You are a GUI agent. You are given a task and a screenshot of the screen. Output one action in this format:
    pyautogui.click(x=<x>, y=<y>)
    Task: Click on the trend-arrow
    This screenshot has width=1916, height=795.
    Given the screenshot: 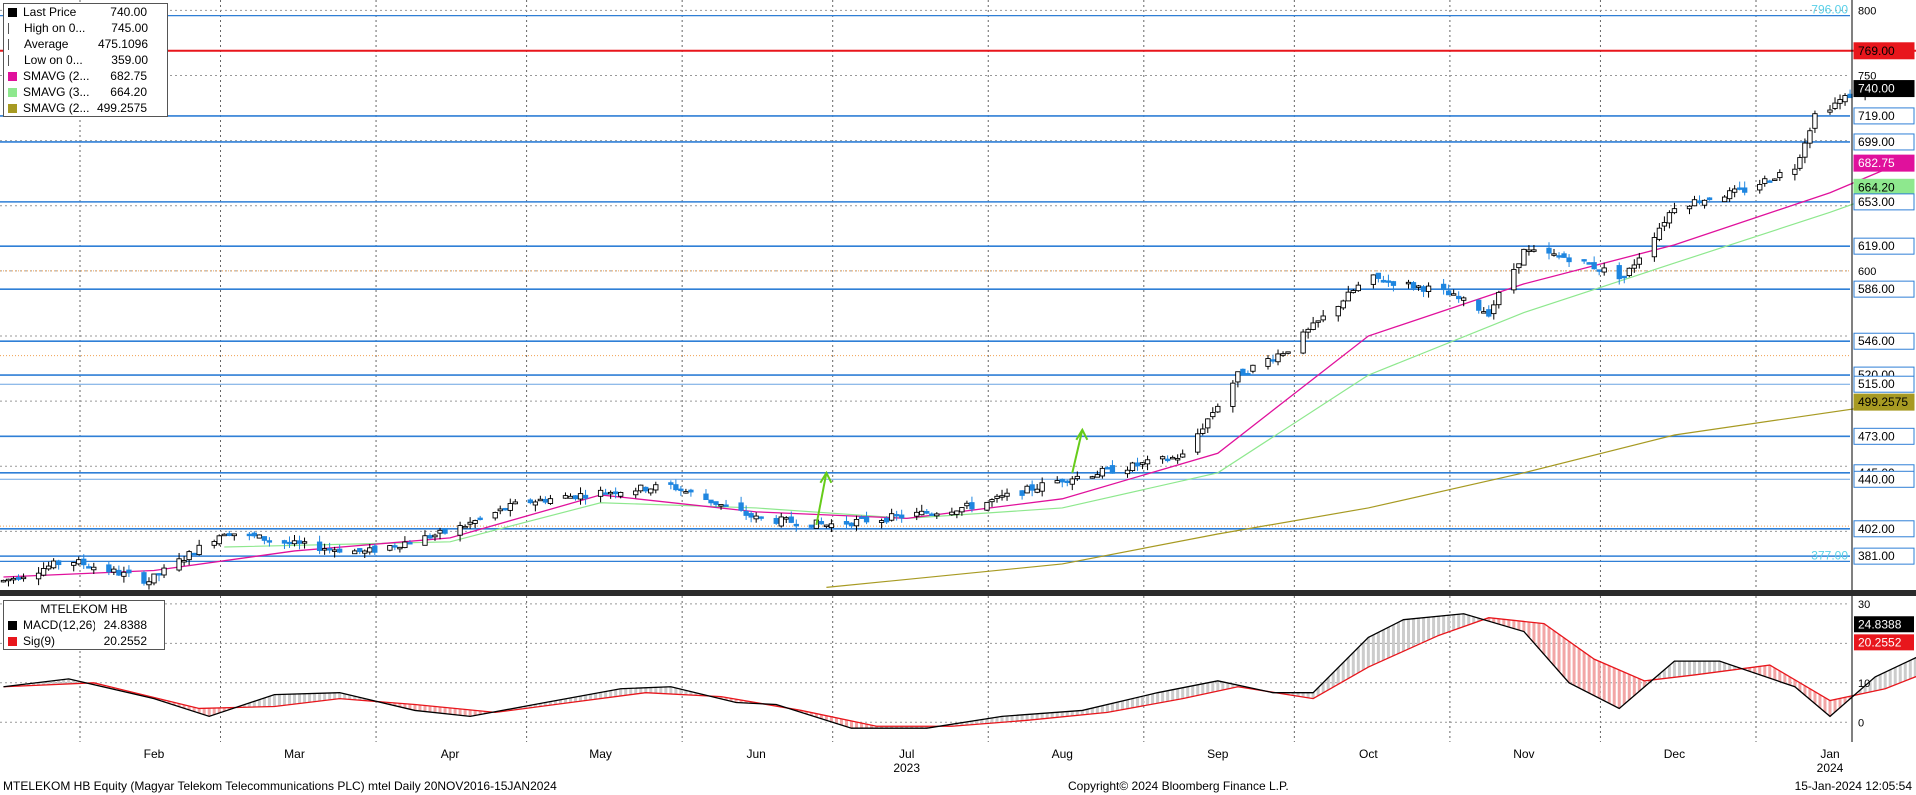 What is the action you would take?
    pyautogui.click(x=821, y=499)
    